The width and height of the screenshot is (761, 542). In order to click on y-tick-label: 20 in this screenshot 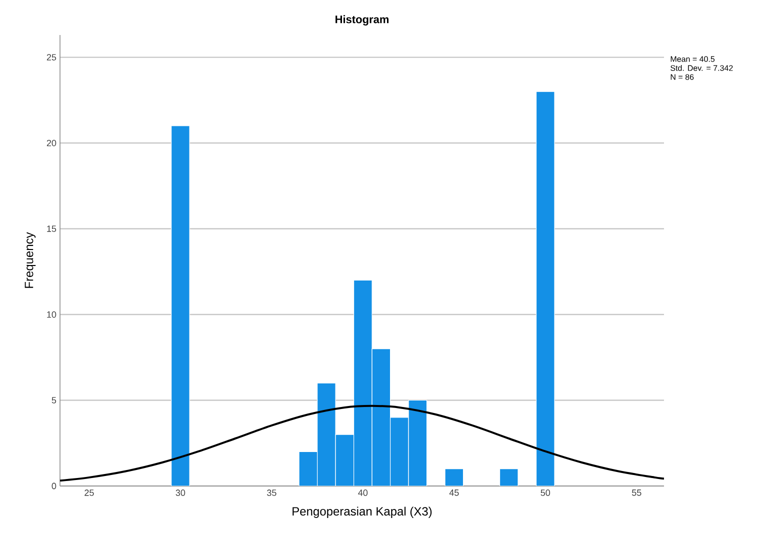, I will do `click(51, 143)`.